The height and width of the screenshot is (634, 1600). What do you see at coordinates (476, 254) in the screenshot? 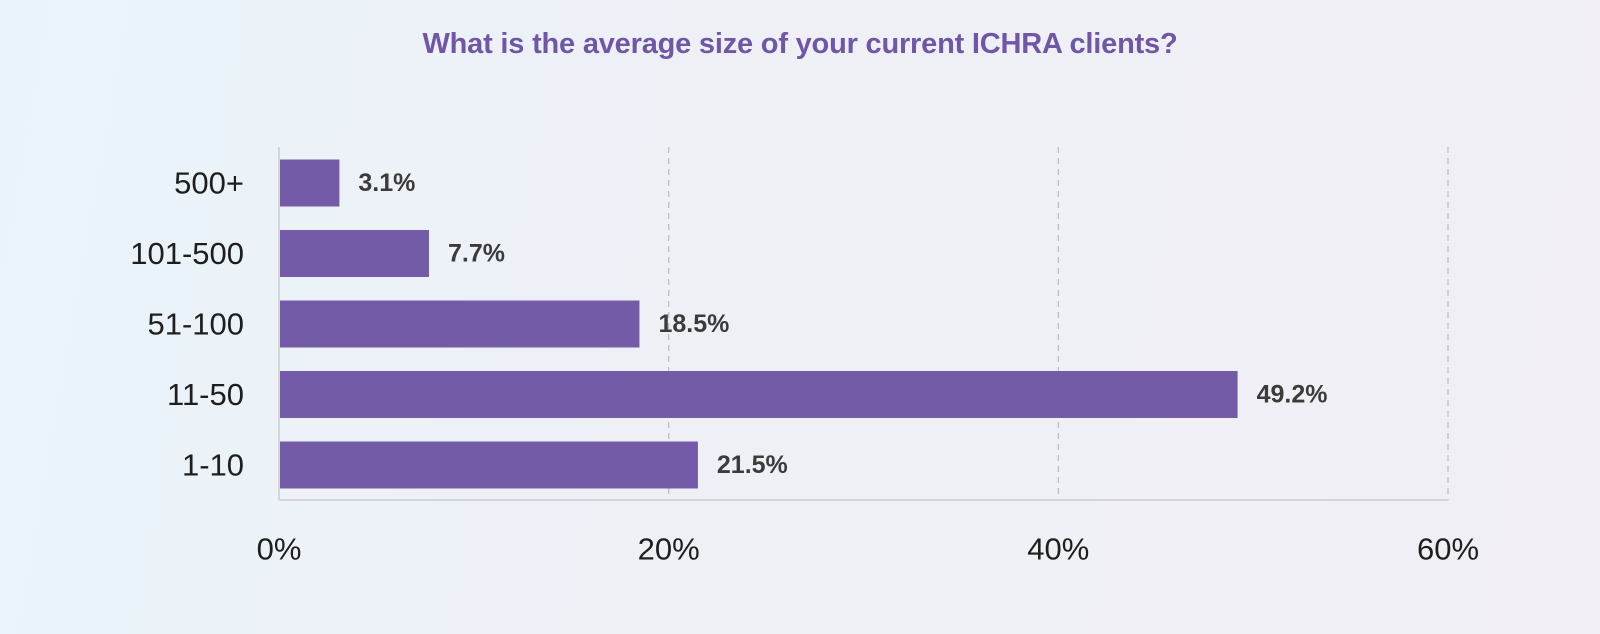
I see `value-label-101-500: 7.7%` at bounding box center [476, 254].